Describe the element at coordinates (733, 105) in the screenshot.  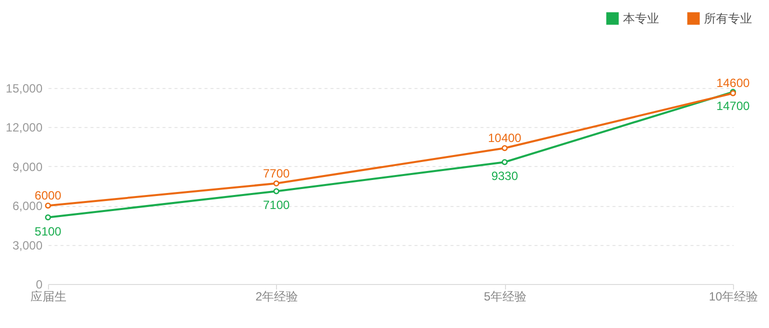
I see `data-label: 14700` at that location.